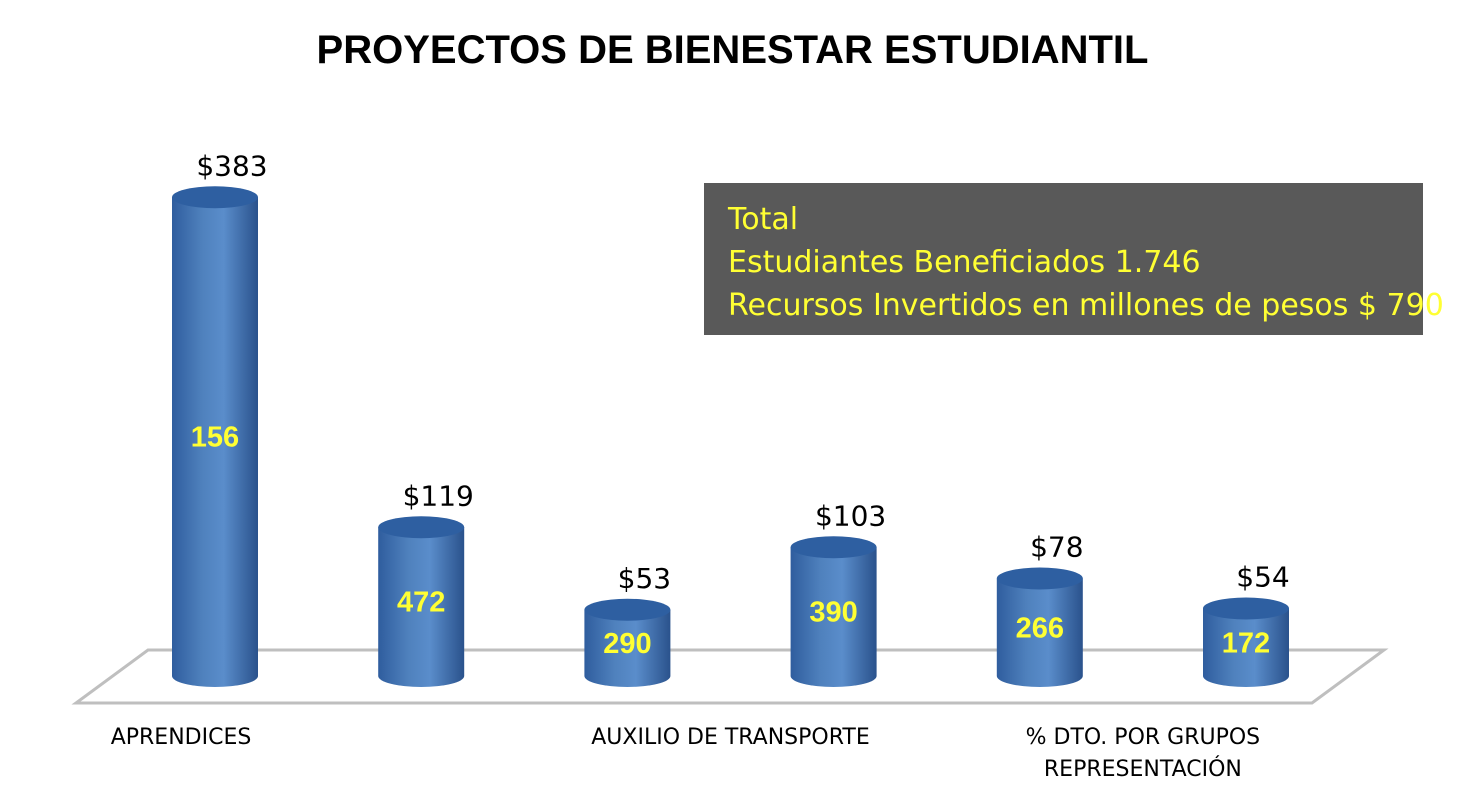 Image resolution: width=1465 pixels, height=809 pixels. I want to click on chart-title: PROYECTOS DE BIENESTAR ESTUDIANTIL, so click(732, 50).